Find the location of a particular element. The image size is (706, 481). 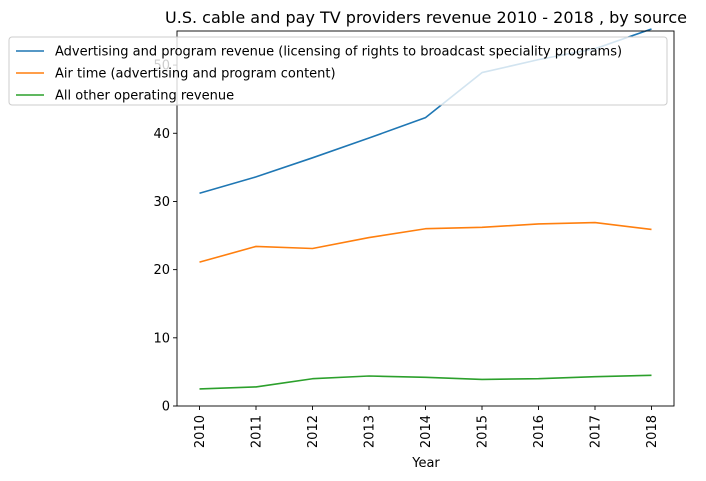

x-axis-label: Year is located at coordinates (425, 463).